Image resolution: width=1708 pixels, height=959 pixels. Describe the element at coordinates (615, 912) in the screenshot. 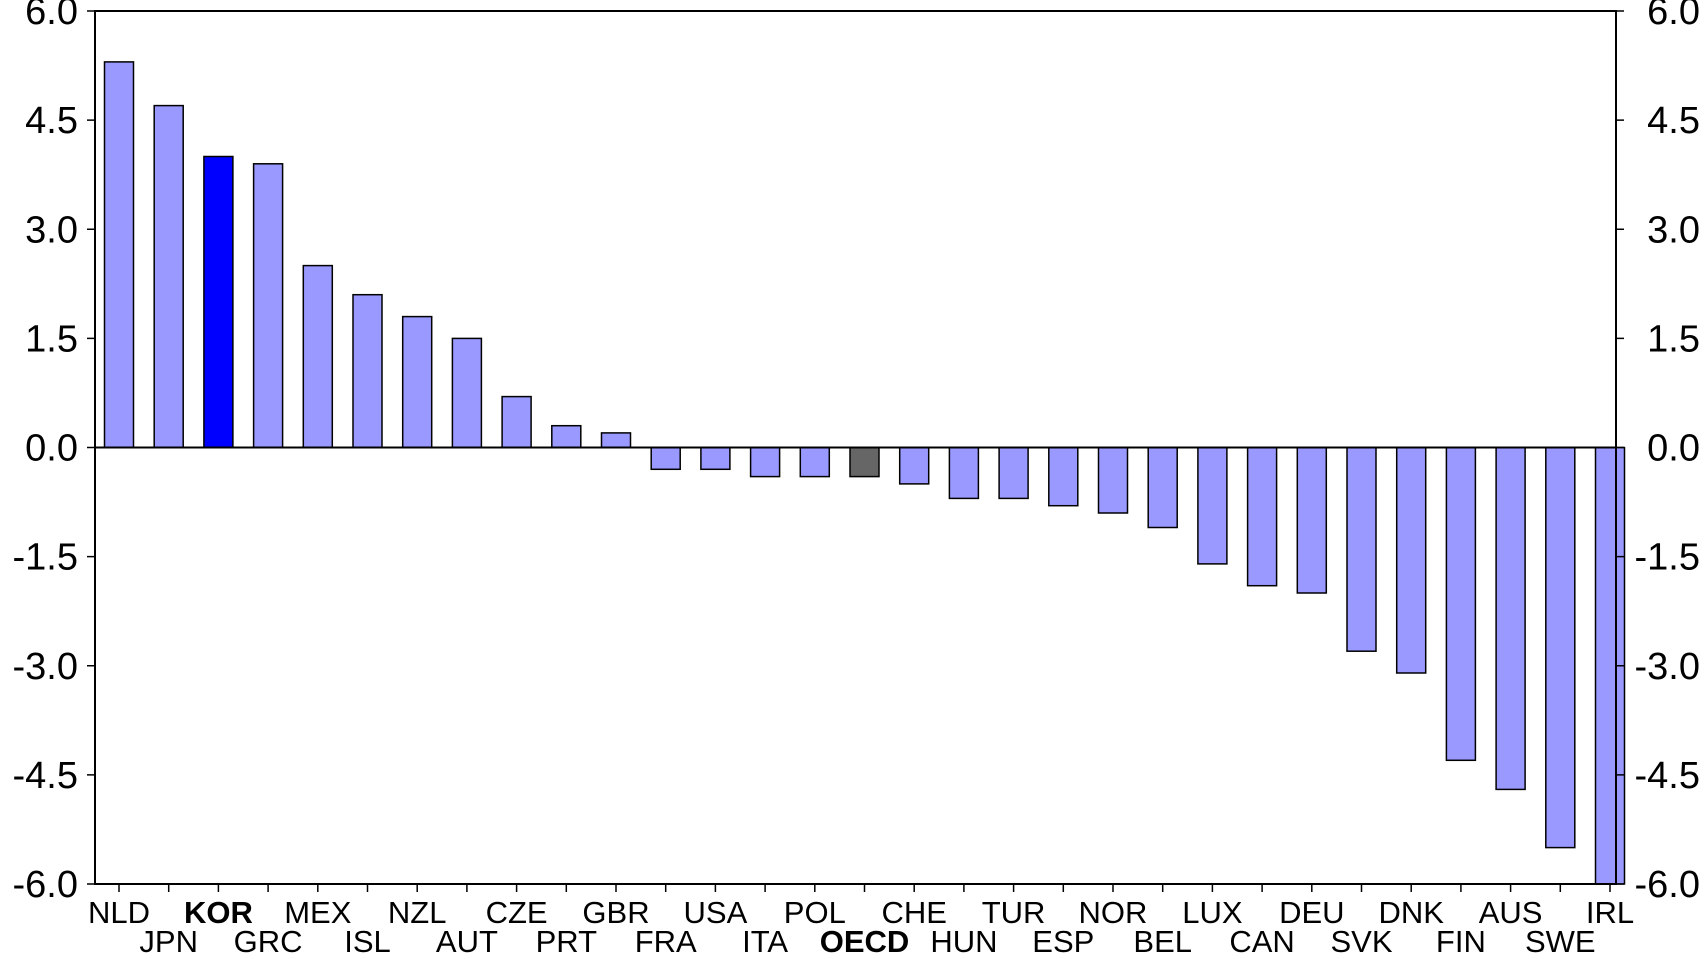

I see `x-tick-label-gbr: GBR` at that location.